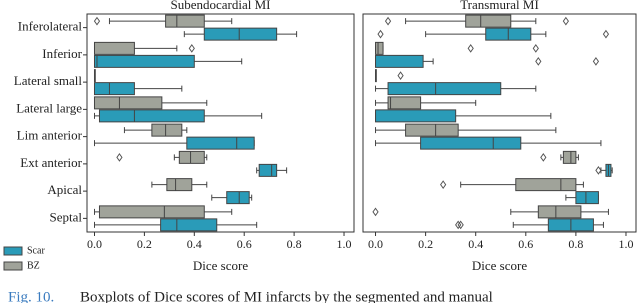 The width and height of the screenshot is (640, 303). Describe the element at coordinates (48, 80) in the screenshot. I see `y-tick-label: Lateral small` at that location.